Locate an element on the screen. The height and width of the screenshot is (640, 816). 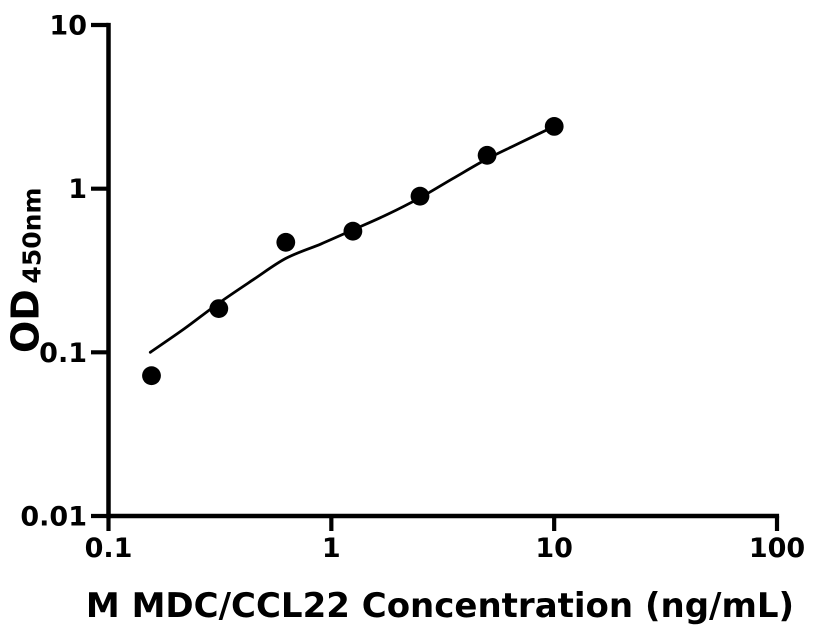
x-tick-label: 100 is located at coordinates (777, 548).